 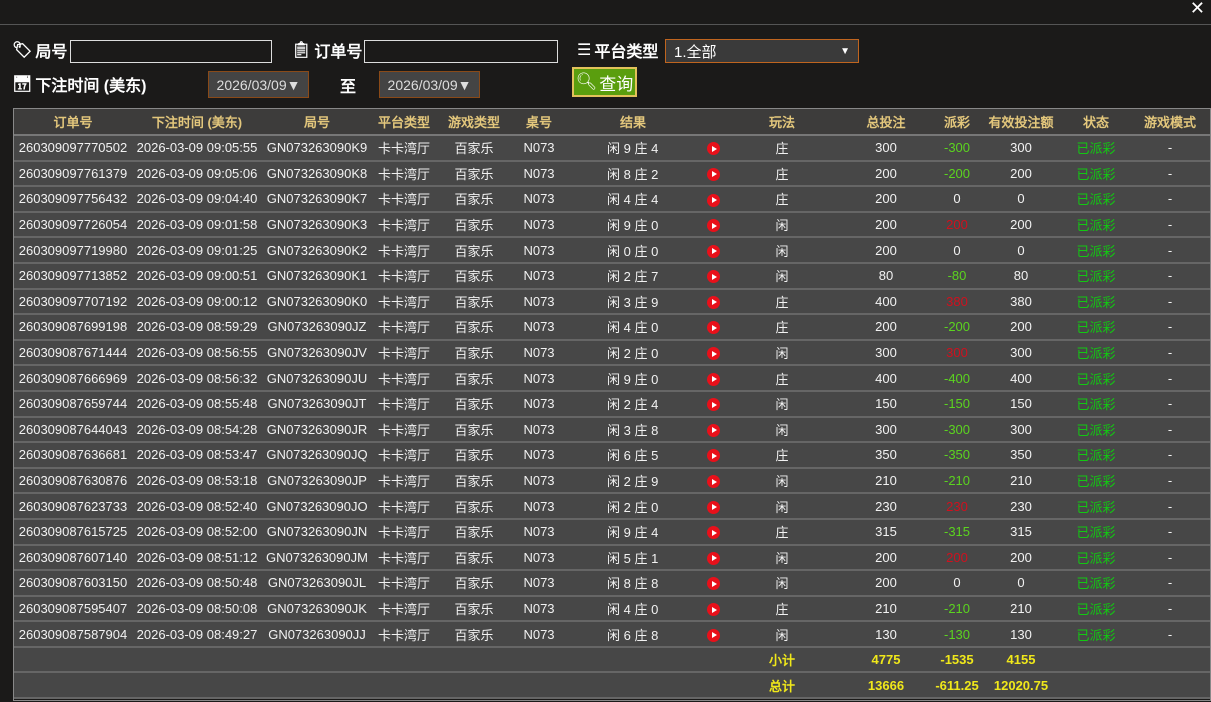 What do you see at coordinates (1021, 225) in the screenshot?
I see `valid-bet-cell: 200` at bounding box center [1021, 225].